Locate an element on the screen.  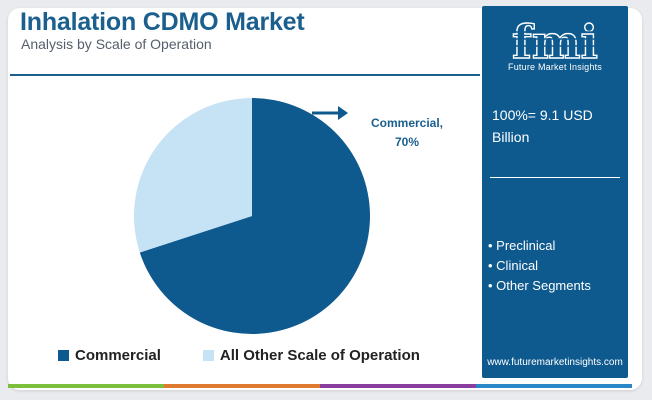
bottom-color-bar is located at coordinates (320, 386).